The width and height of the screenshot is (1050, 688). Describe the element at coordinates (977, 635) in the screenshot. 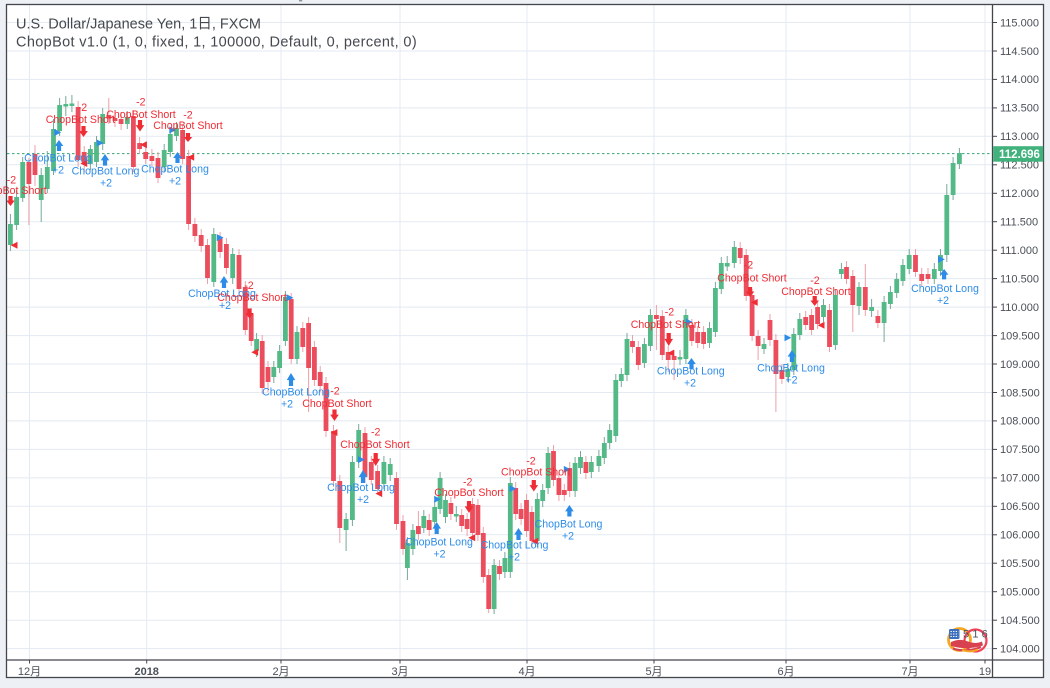

I see `svg-text: 516` at that location.